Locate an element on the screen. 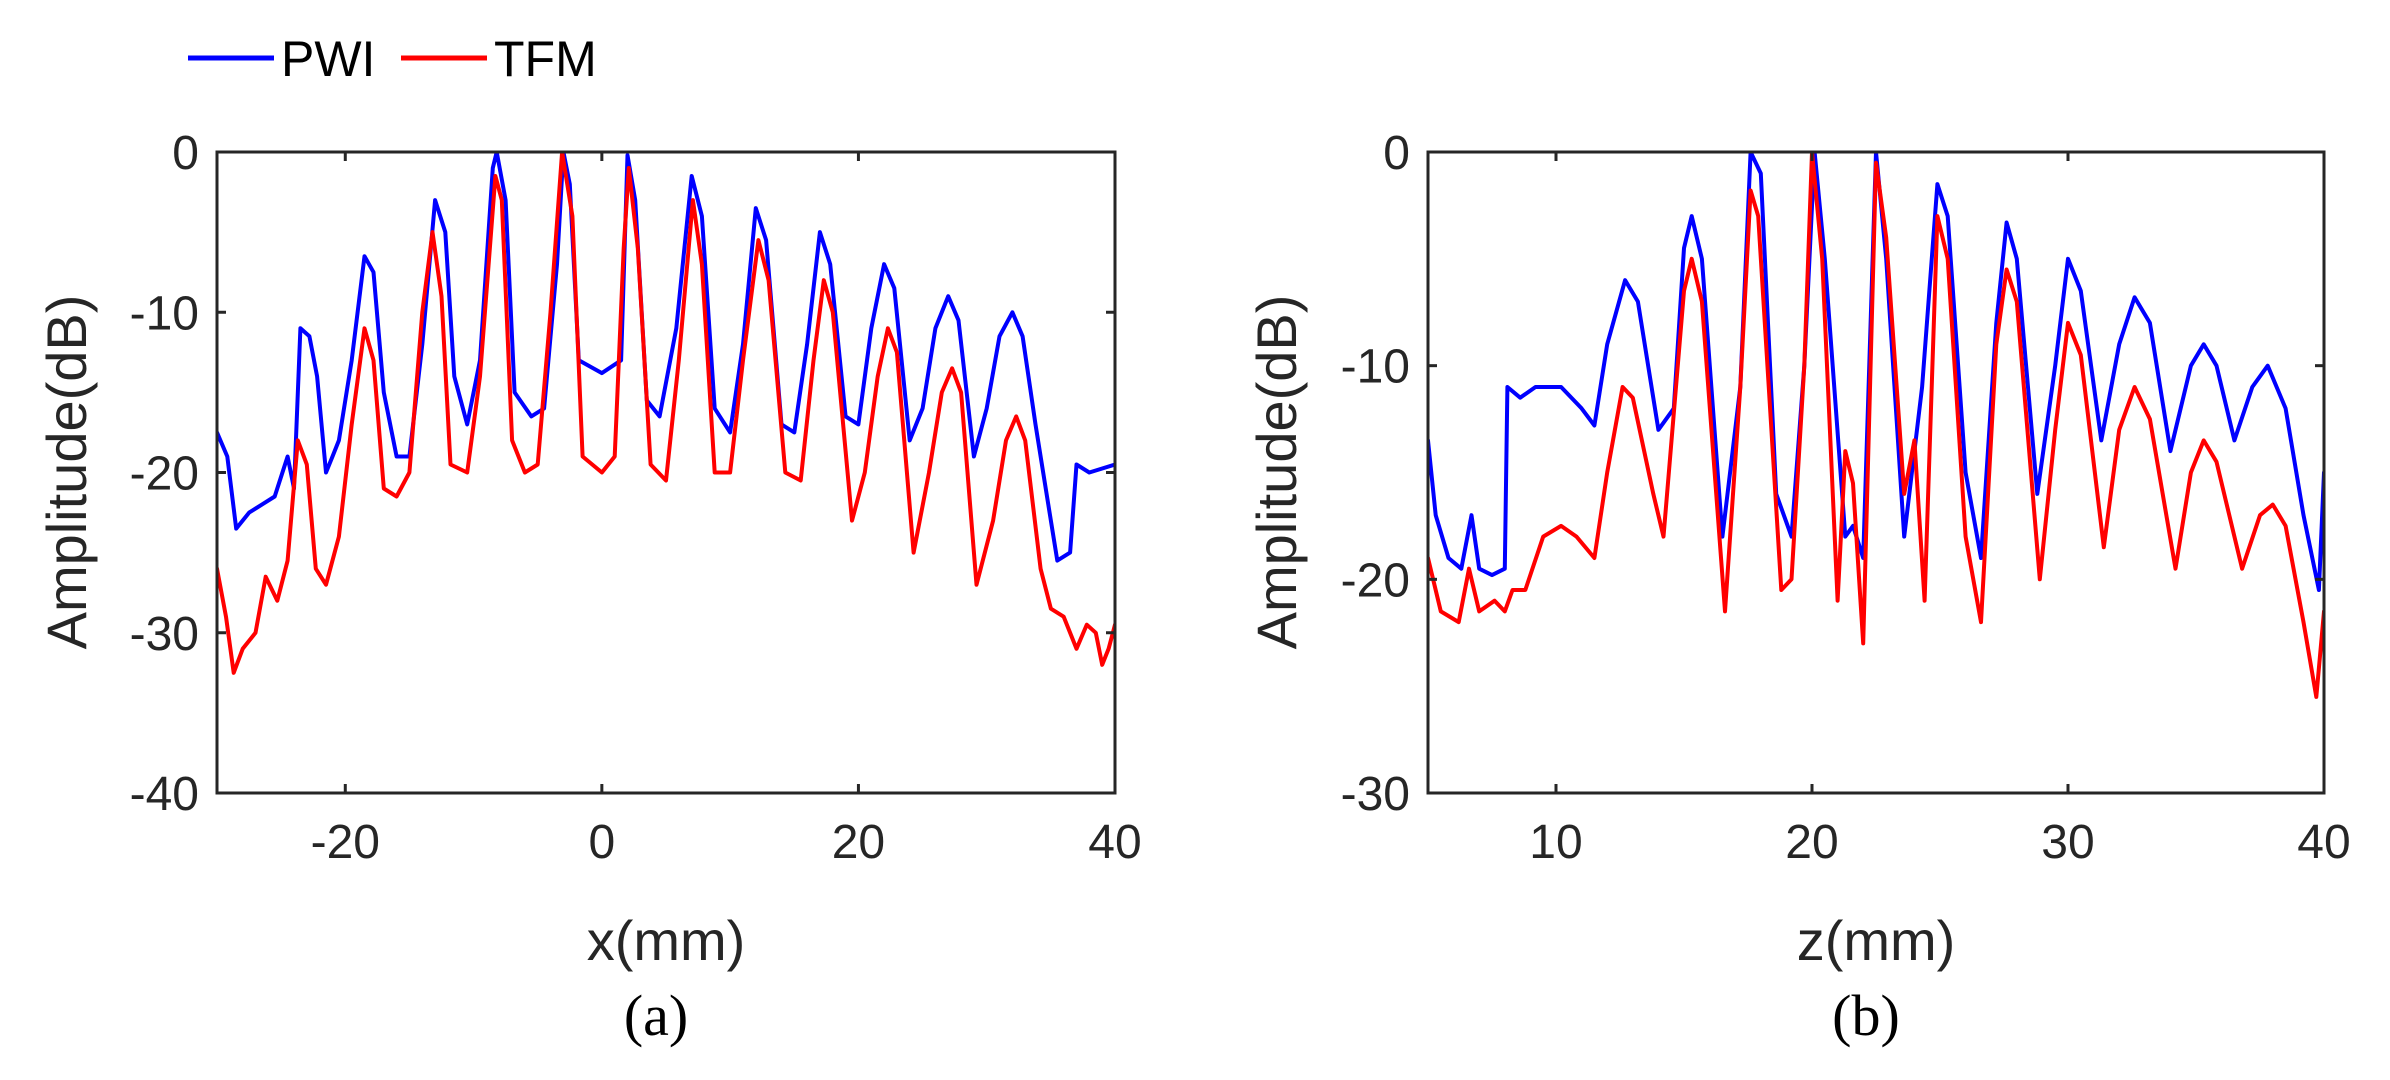 This screenshot has width=2390, height=1080. x-tick-label: 0 is located at coordinates (602, 842).